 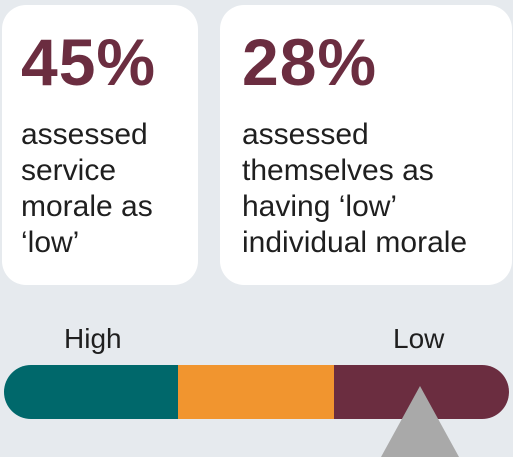 What do you see at coordinates (89, 62) in the screenshot?
I see `service-morale-percentage: 45%` at bounding box center [89, 62].